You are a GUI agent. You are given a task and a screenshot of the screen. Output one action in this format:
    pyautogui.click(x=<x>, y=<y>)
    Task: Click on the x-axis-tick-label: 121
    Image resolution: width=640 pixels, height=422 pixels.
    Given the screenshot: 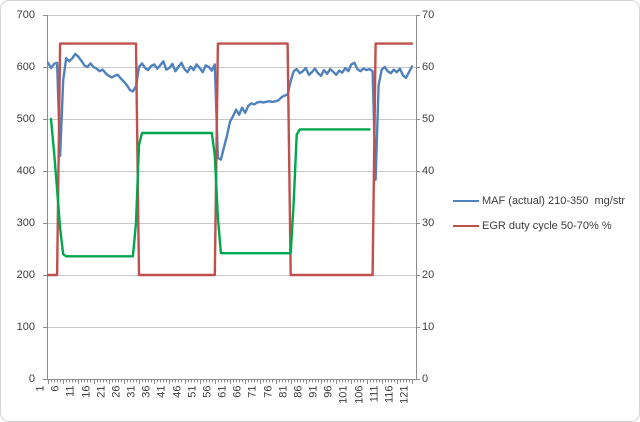 What is the action you would take?
    pyautogui.click(x=404, y=394)
    